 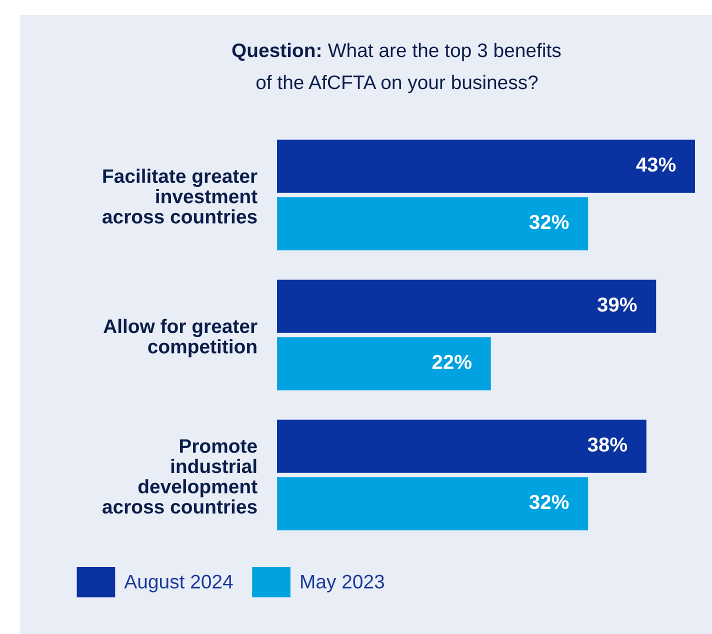 I want to click on data-label: 39%, so click(x=617, y=304).